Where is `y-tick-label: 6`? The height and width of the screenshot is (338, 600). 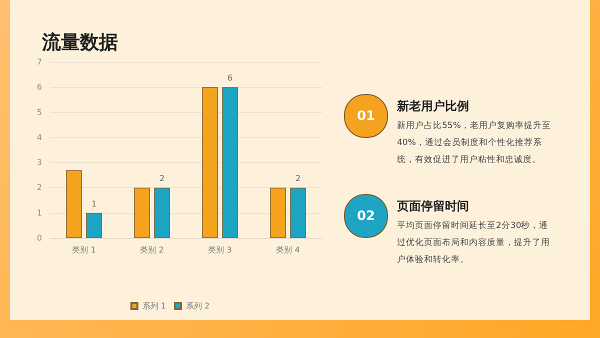
y-tick-label: 6 is located at coordinates (39, 87).